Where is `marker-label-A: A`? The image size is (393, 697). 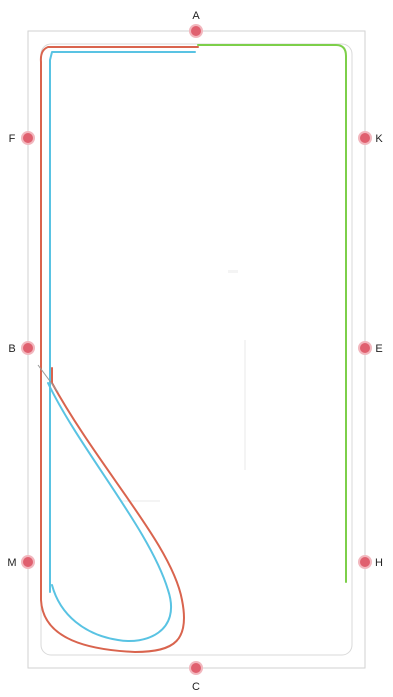
marker-label-A: A is located at coordinates (196, 16).